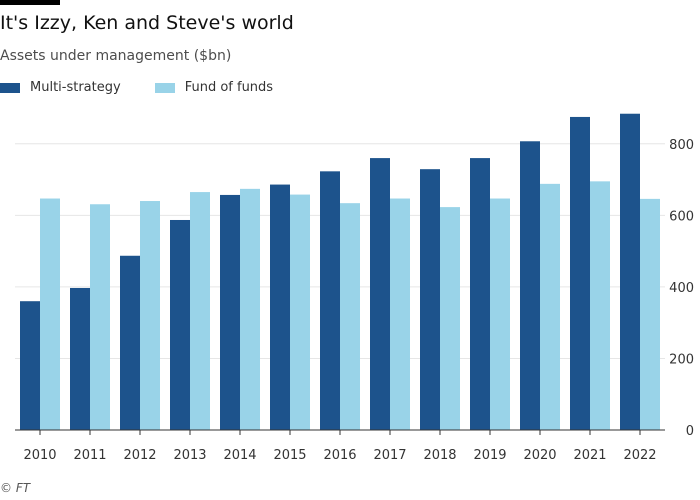 Image resolution: width=700 pixels, height=500 pixels. What do you see at coordinates (500, 314) in the screenshot?
I see `bar-fund-of-funds-2019` at bounding box center [500, 314].